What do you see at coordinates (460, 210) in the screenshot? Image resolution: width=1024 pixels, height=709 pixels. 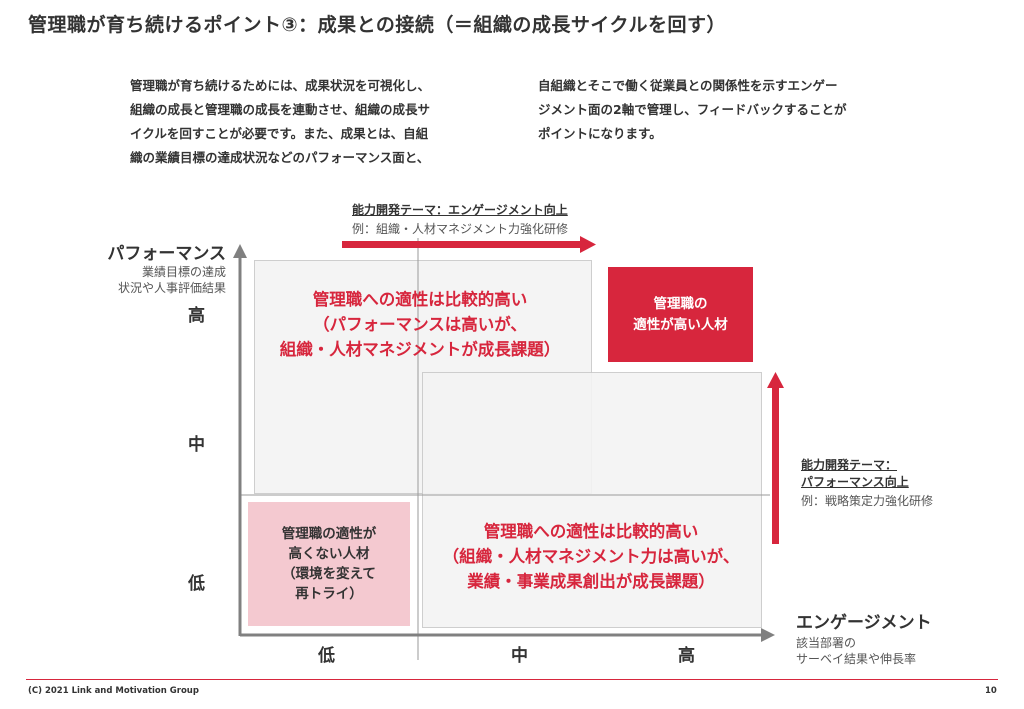 I see `top-theme-title: 能力開発テーマ：エンゲージメント向上` at bounding box center [460, 210].